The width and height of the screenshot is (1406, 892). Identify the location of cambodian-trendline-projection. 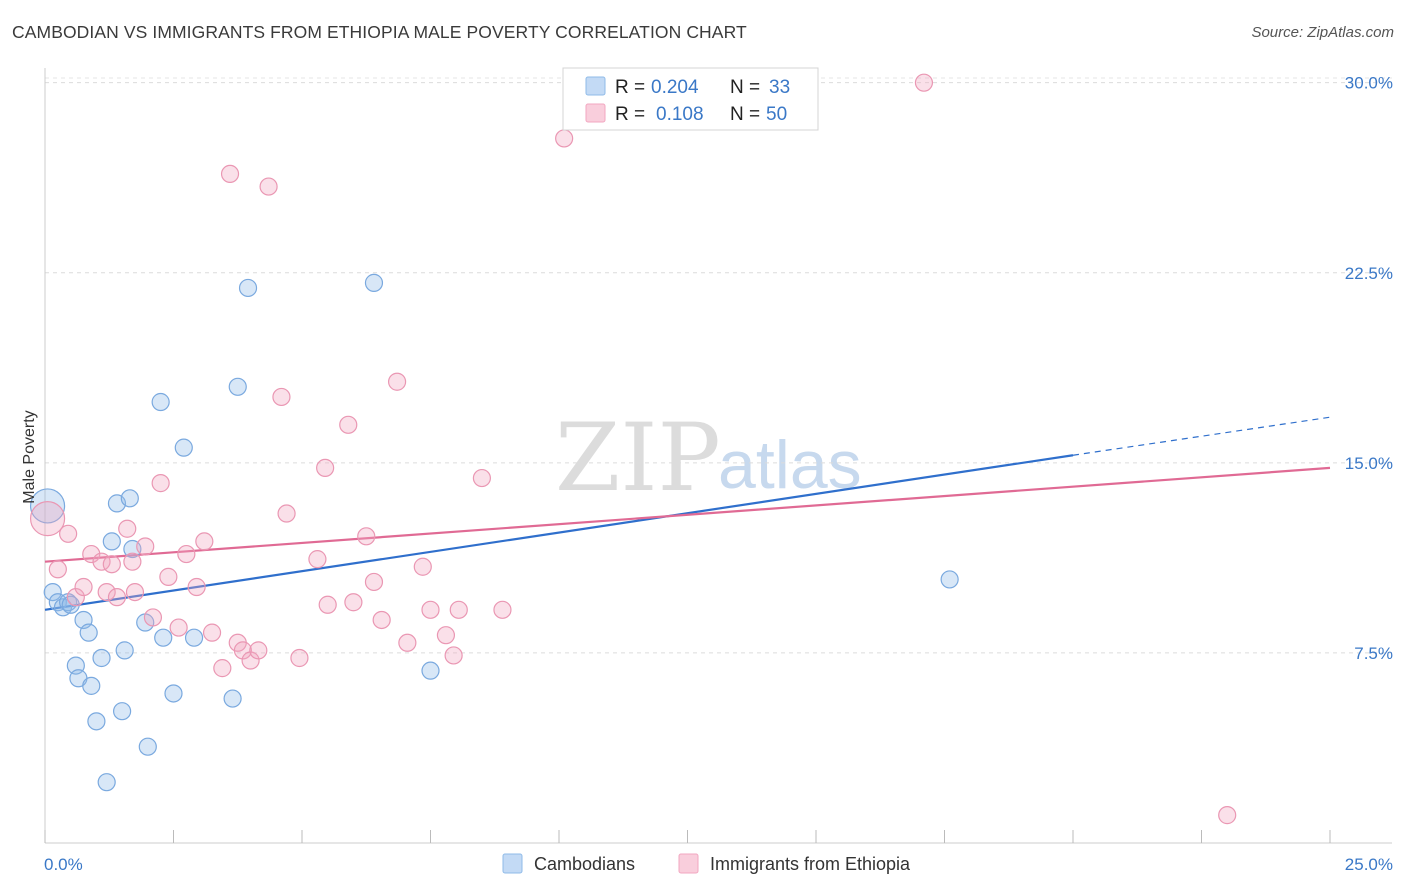
(1201, 436).